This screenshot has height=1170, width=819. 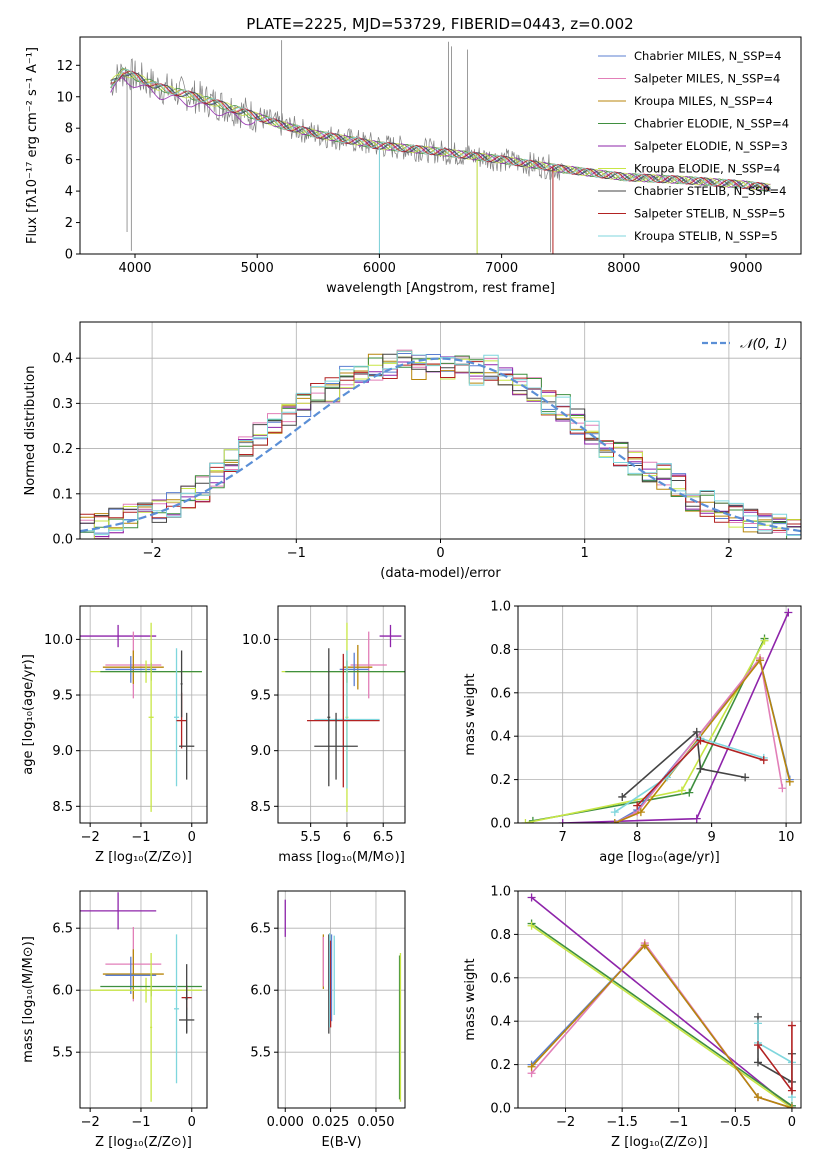 I want to click on histogram-step, so click(x=440, y=446).